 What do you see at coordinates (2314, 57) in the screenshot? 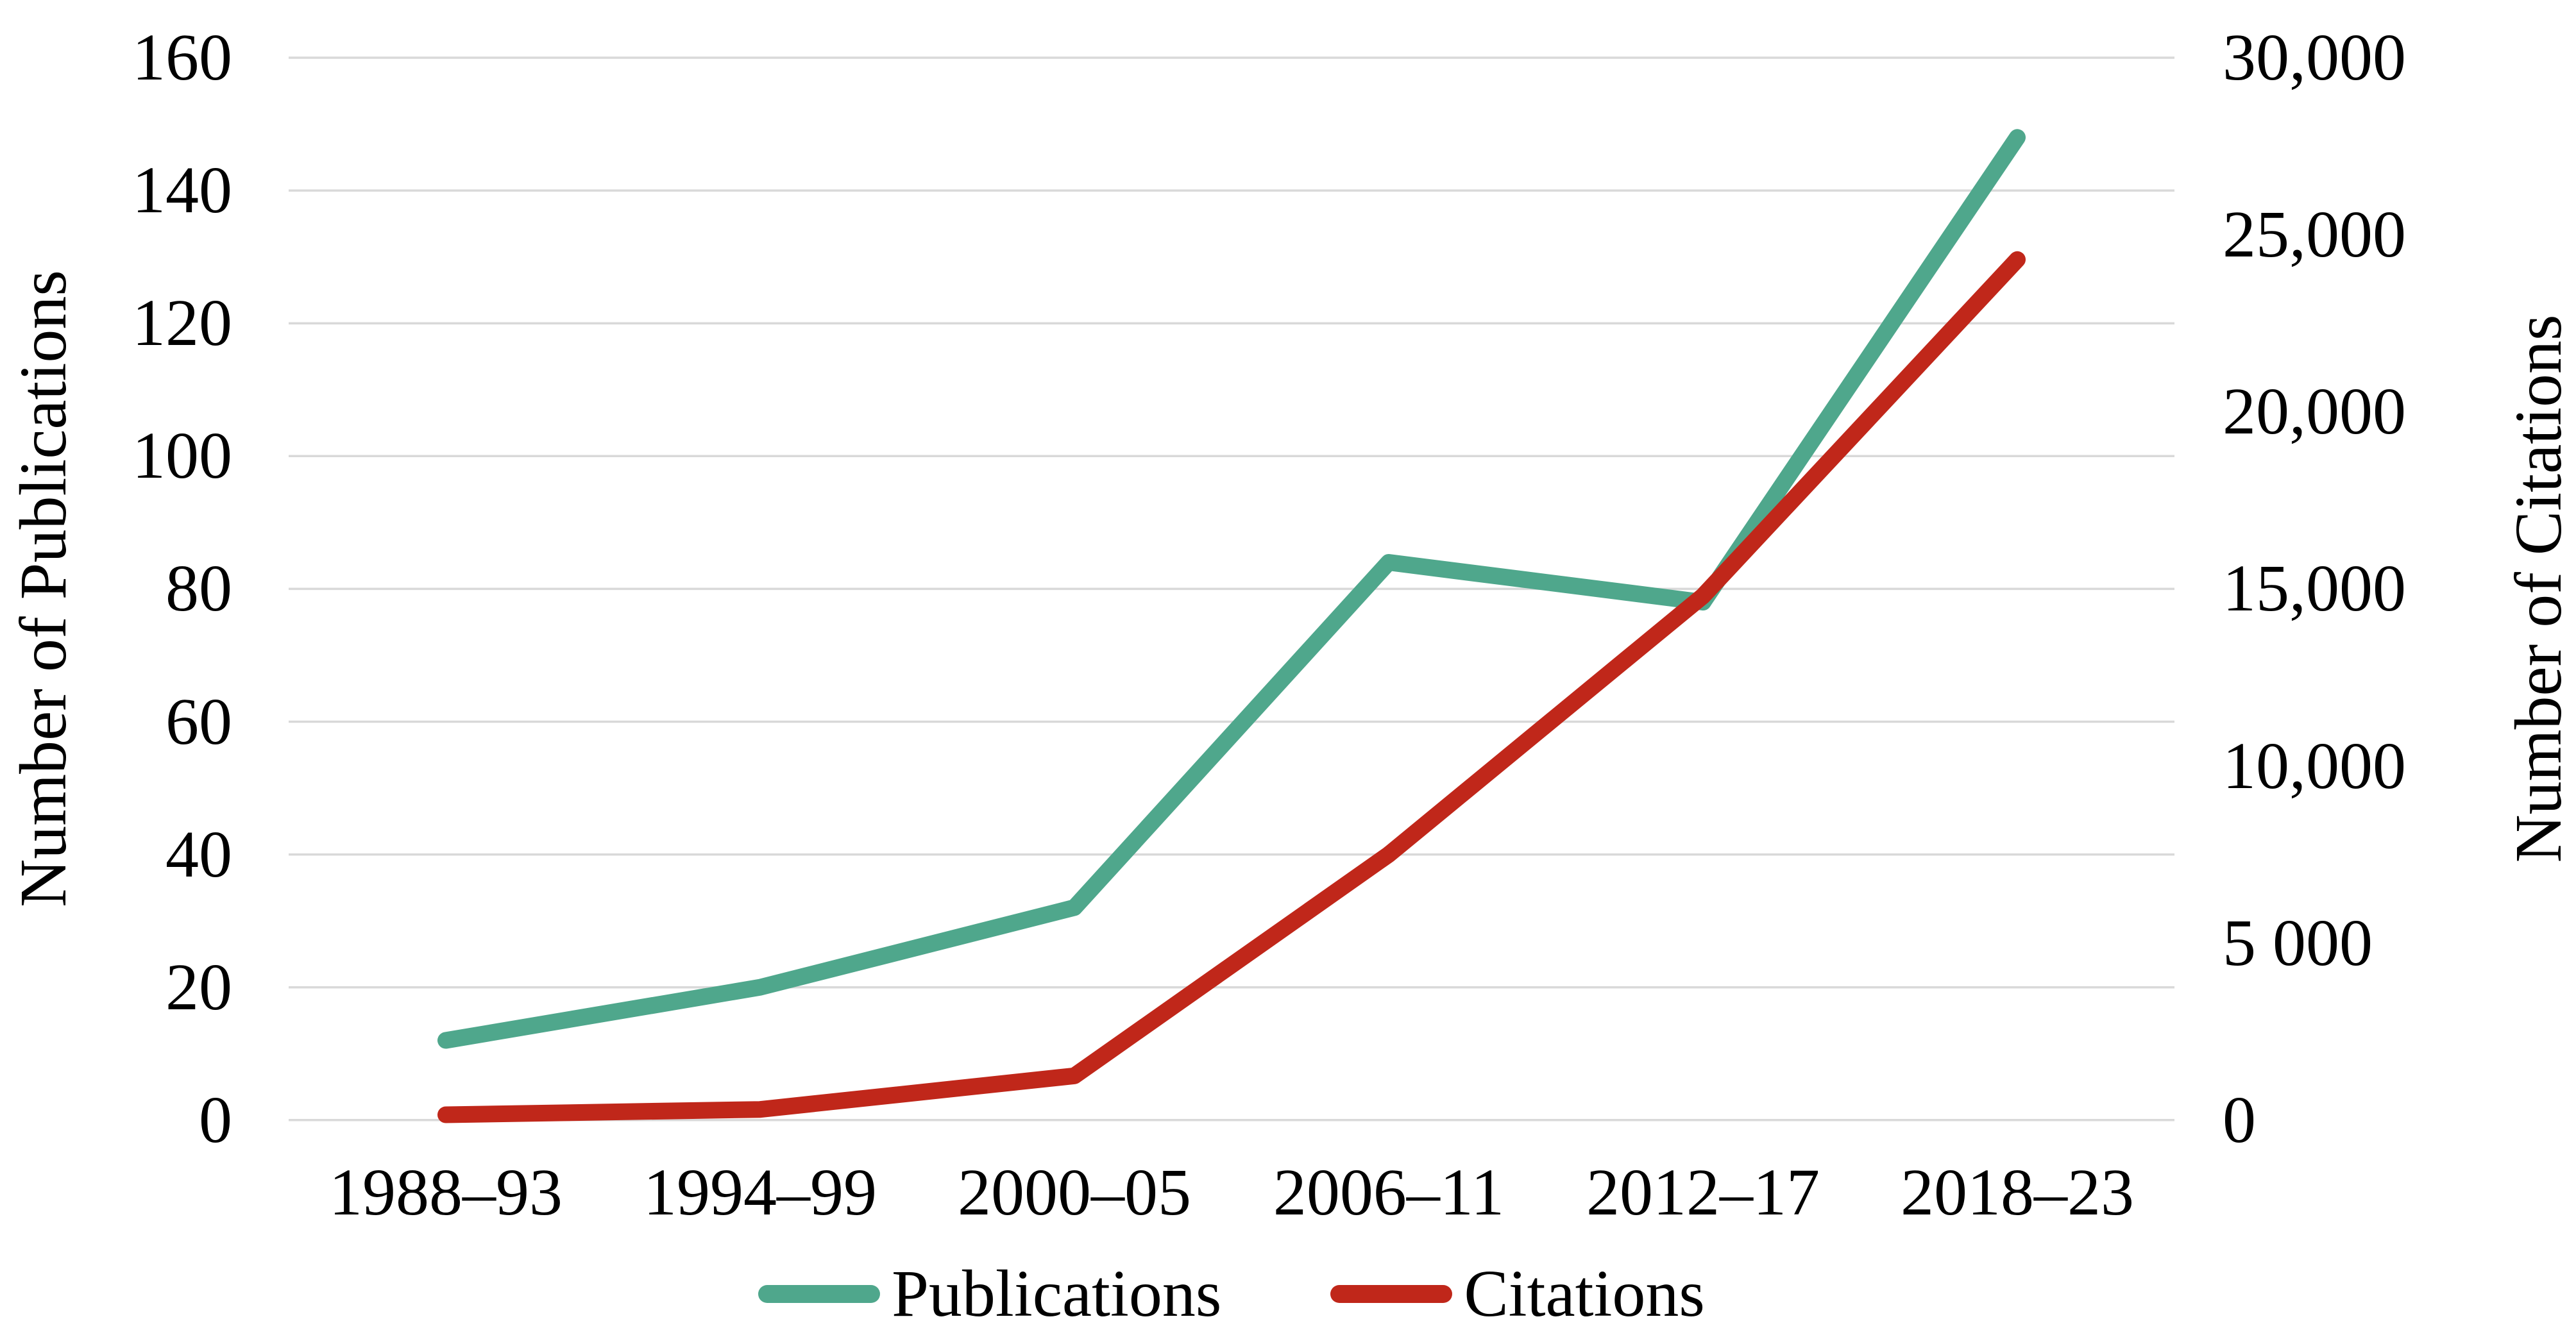
I see `right-axis-tick: 30,000` at bounding box center [2314, 57].